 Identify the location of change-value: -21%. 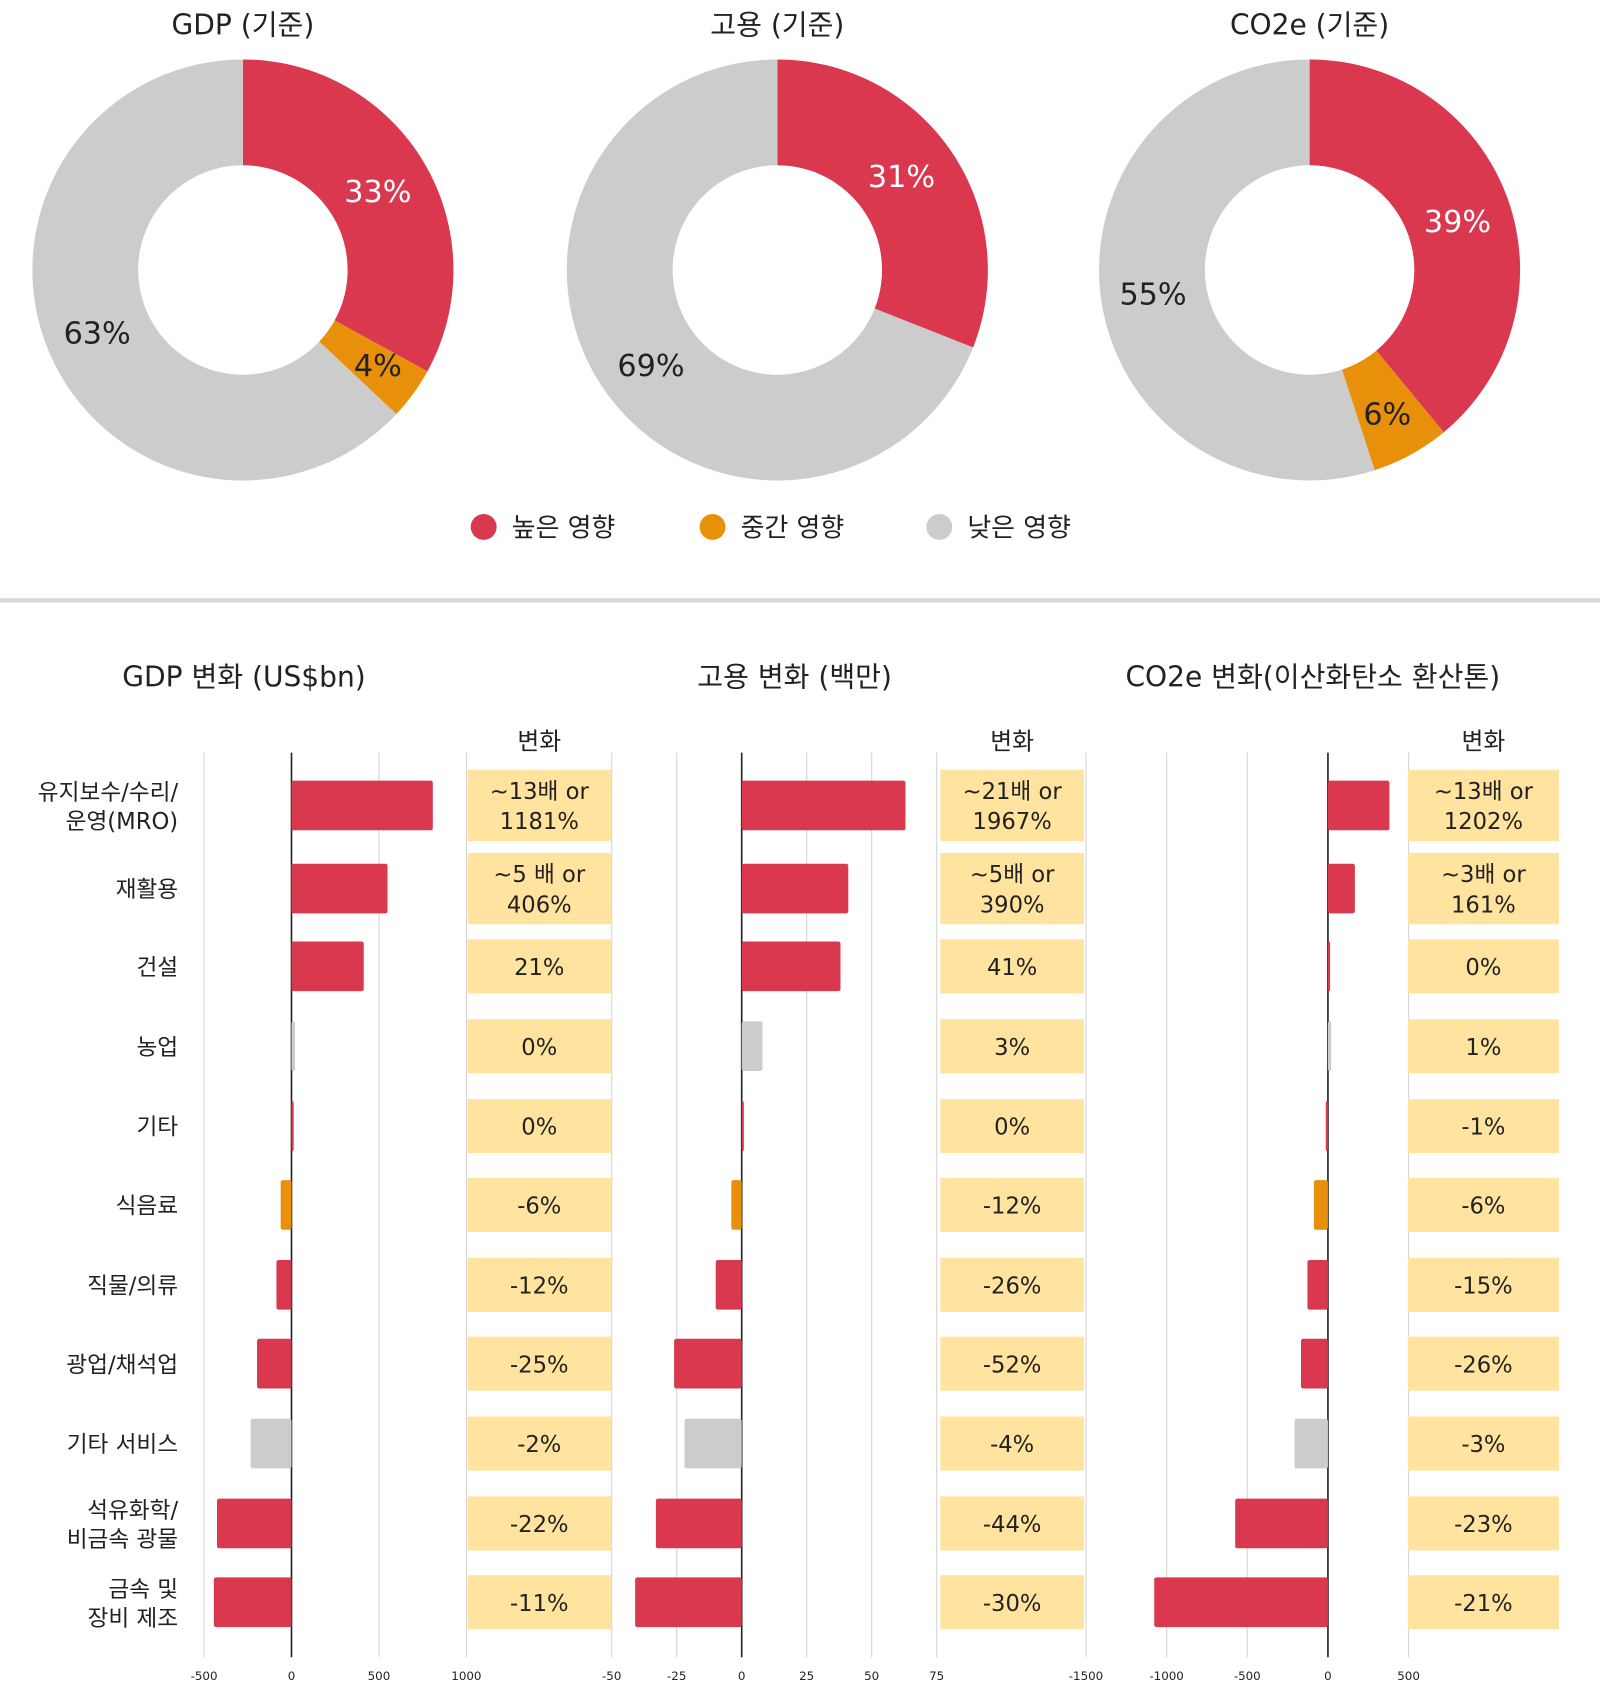
(1483, 1604).